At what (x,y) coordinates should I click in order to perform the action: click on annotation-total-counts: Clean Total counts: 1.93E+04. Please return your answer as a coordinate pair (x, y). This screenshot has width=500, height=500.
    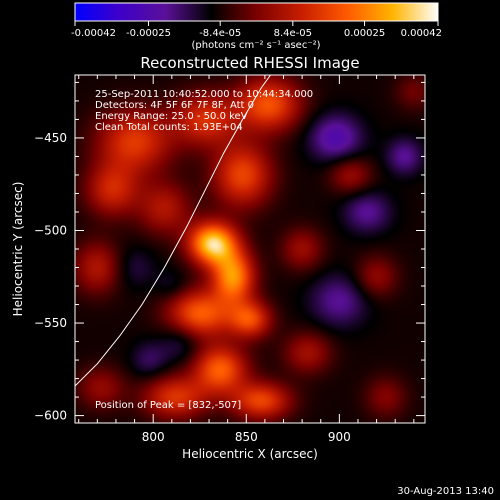
    Looking at the image, I should click on (169, 127).